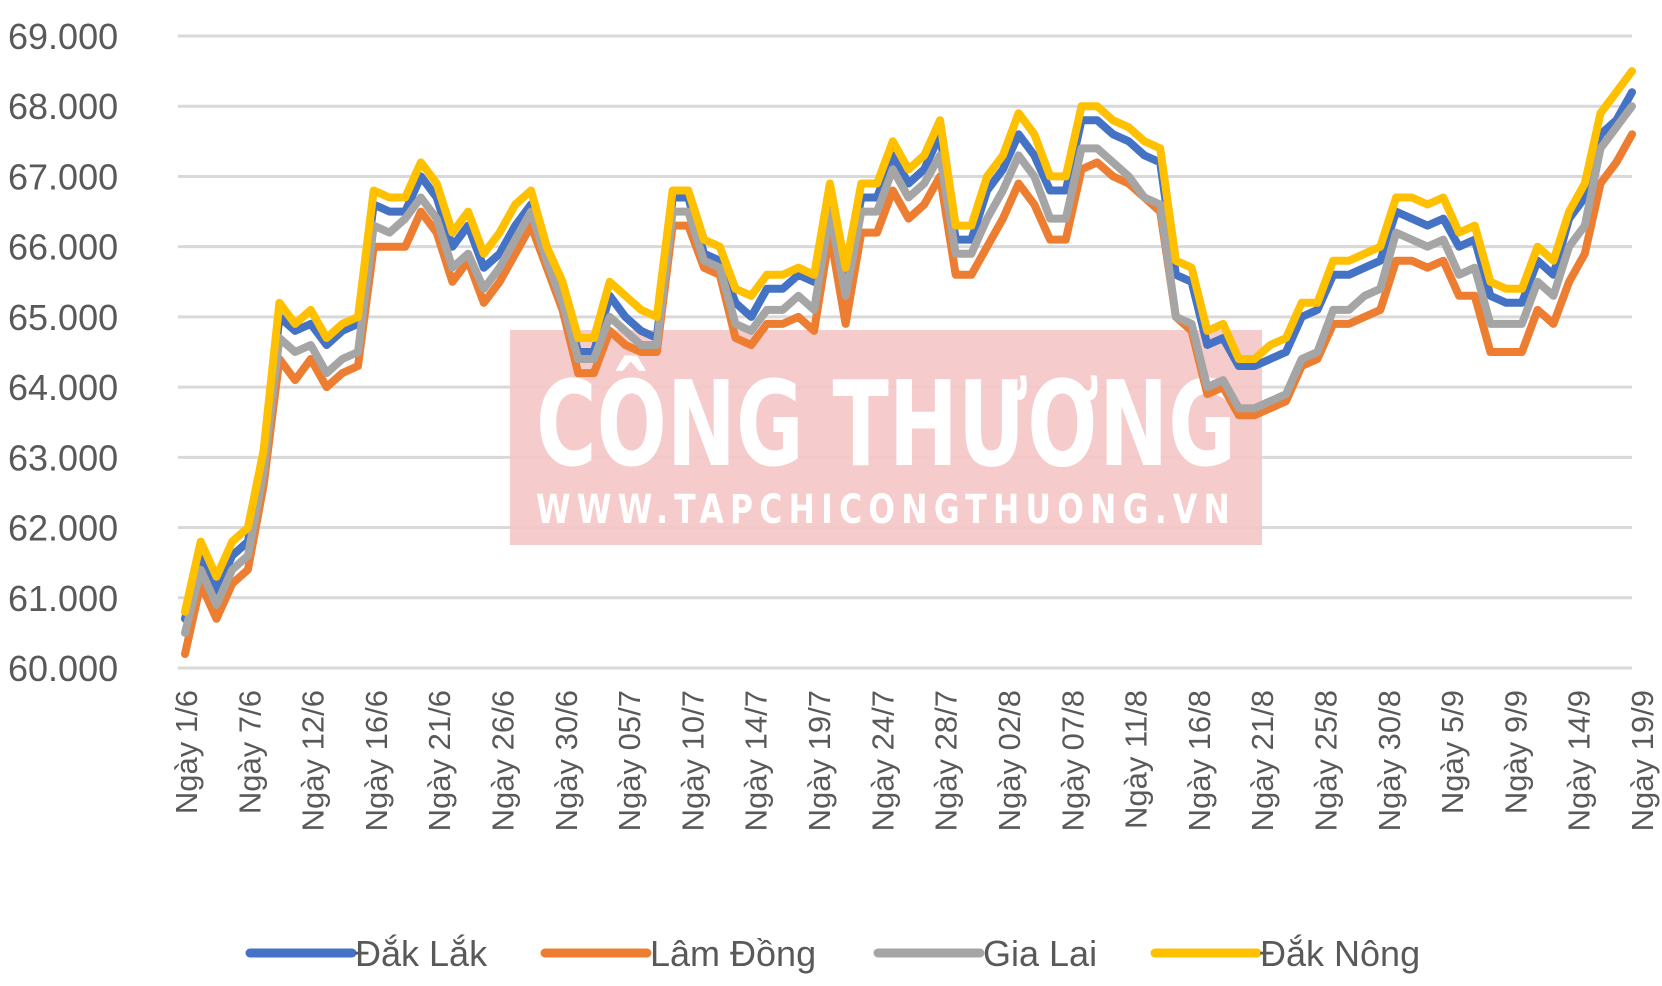  Describe the element at coordinates (1515, 752) in the screenshot. I see `x-tick-label: Ngày 9/9` at that location.